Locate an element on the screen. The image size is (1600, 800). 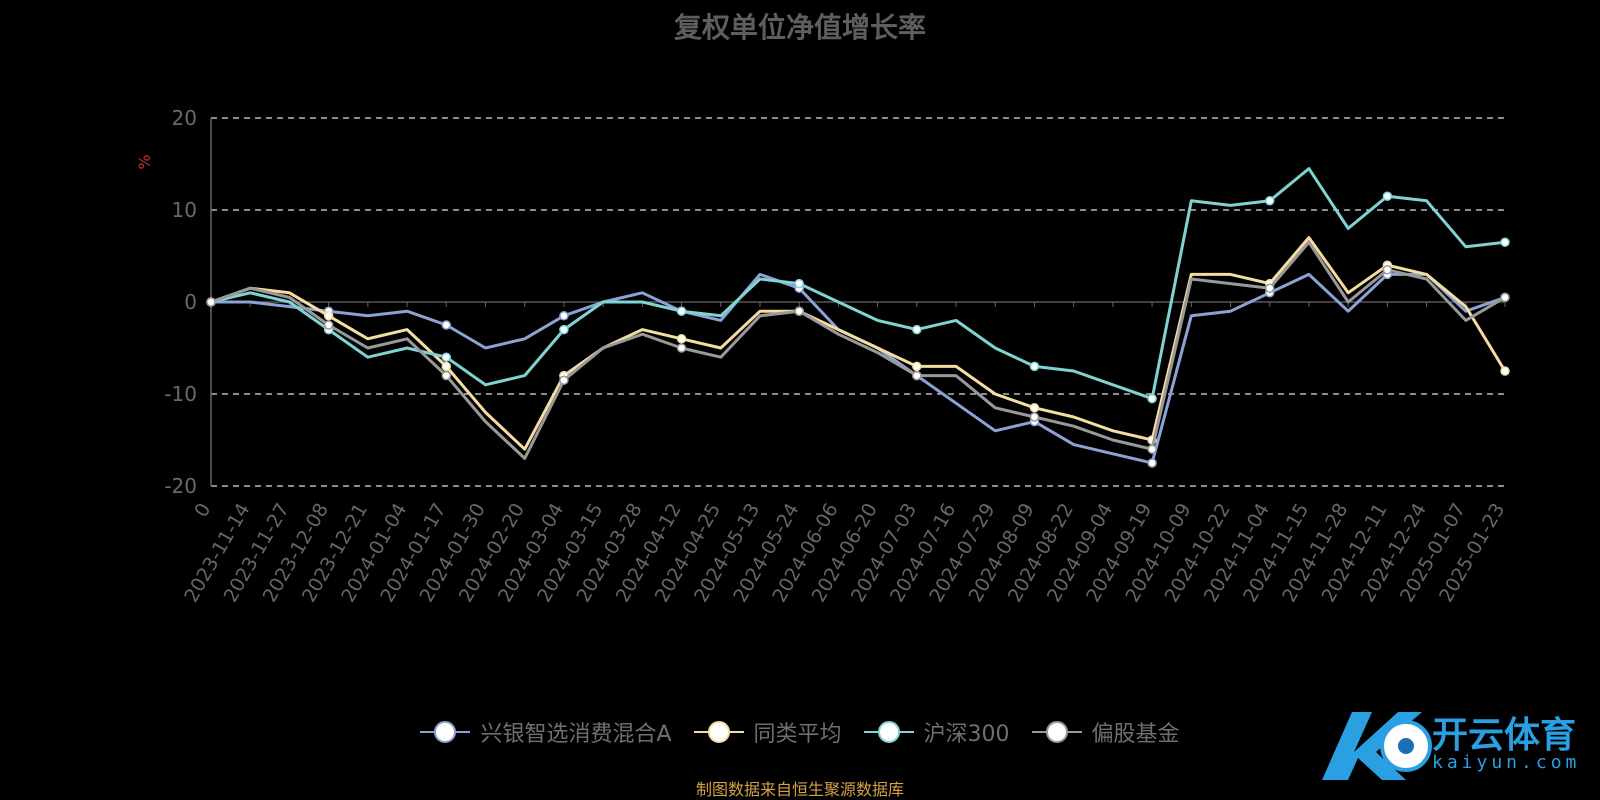
y-tick-label: 0 is located at coordinates (190, 302).